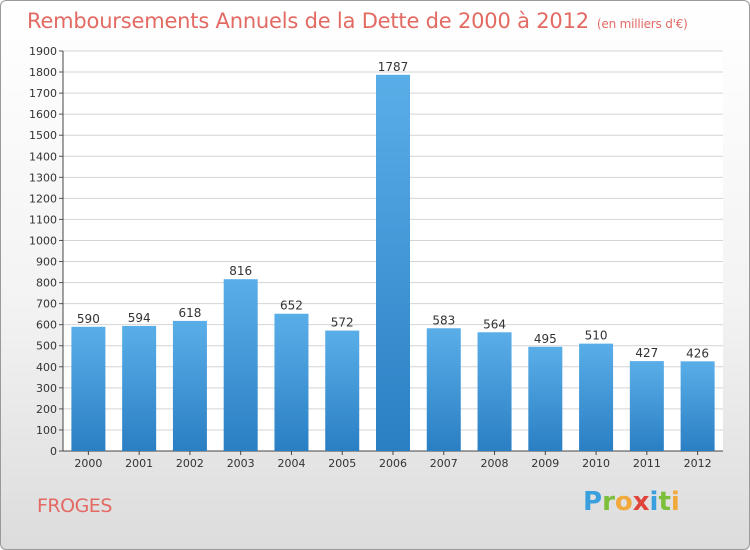 The width and height of the screenshot is (750, 550). What do you see at coordinates (74, 506) in the screenshot?
I see `commune-name: FROGES` at bounding box center [74, 506].